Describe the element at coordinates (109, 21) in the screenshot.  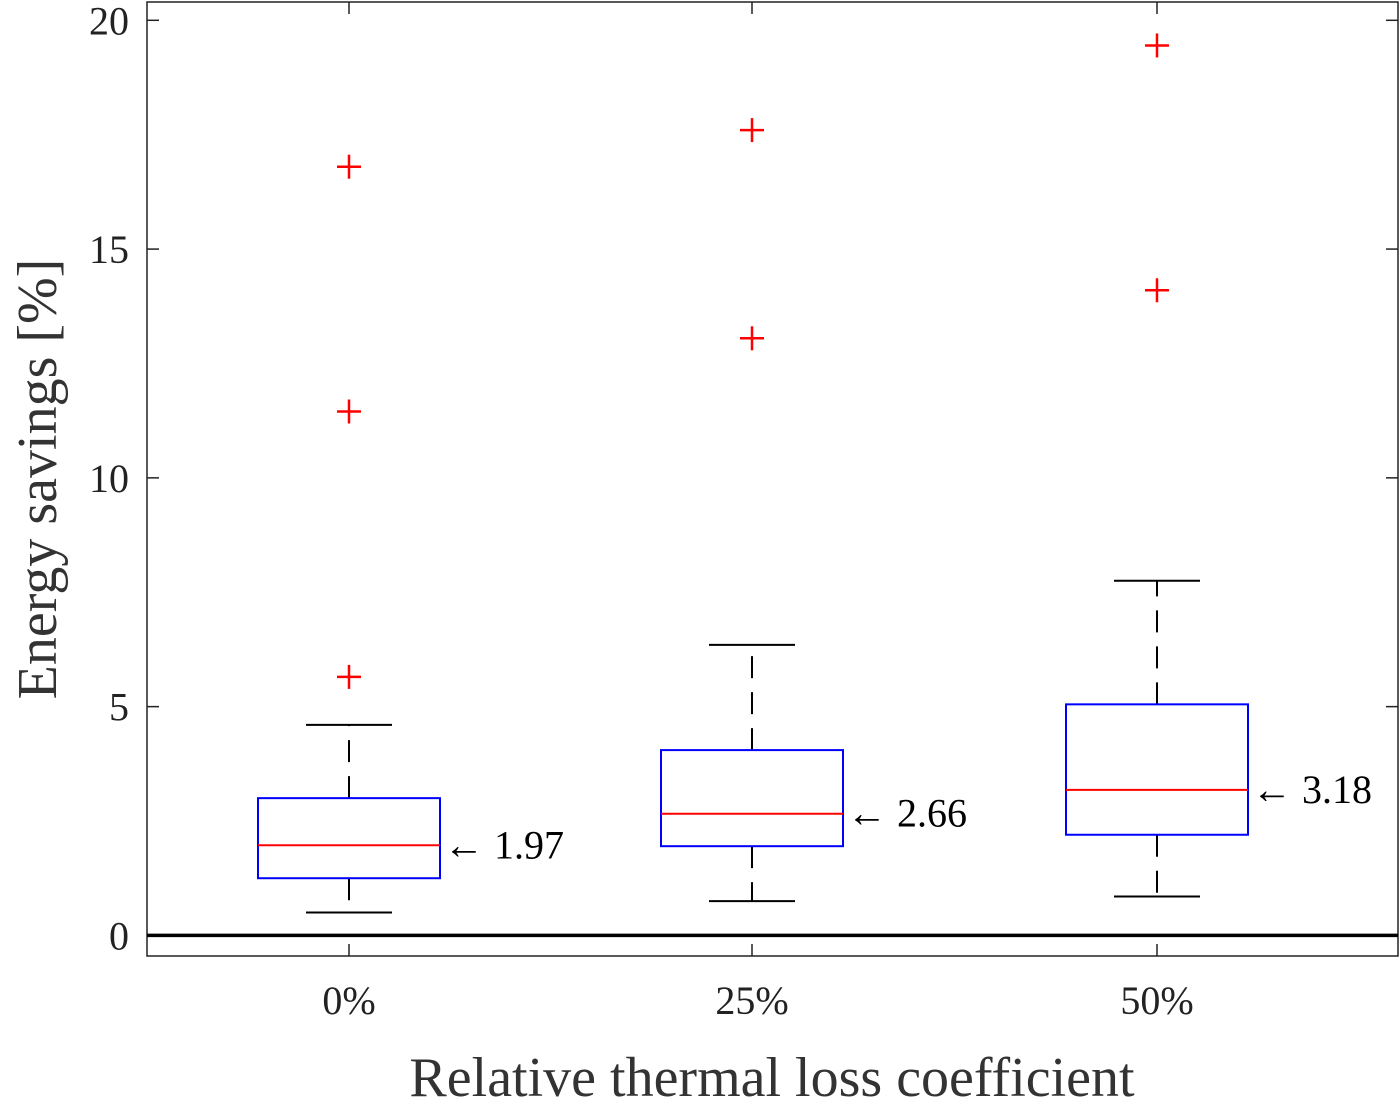
I see `y-tick-label: 20` at that location.